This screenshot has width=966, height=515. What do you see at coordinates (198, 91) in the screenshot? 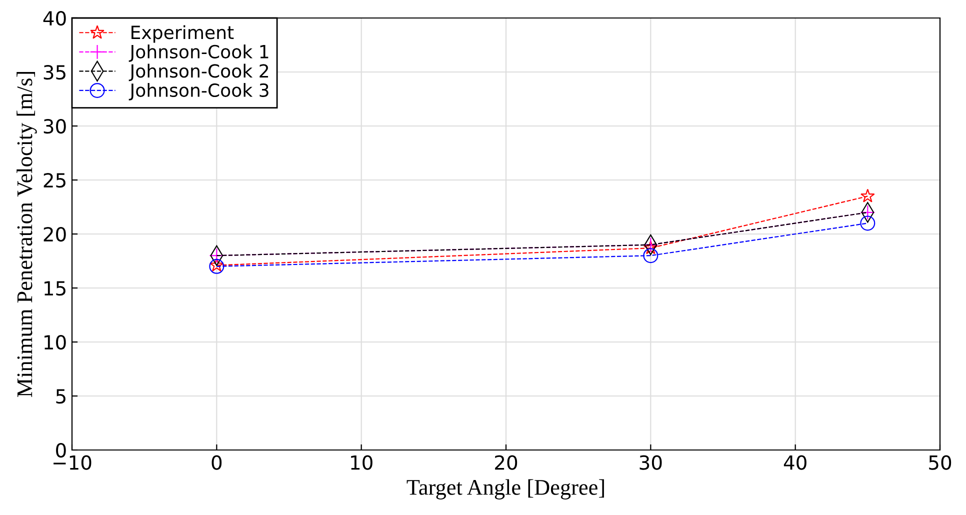
I see `legend-label: Johnson-Cook 3` at bounding box center [198, 91].